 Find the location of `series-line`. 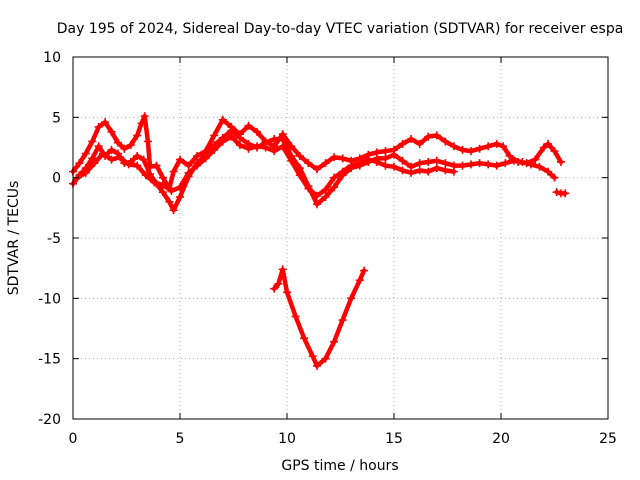

series-line is located at coordinates (313, 170).